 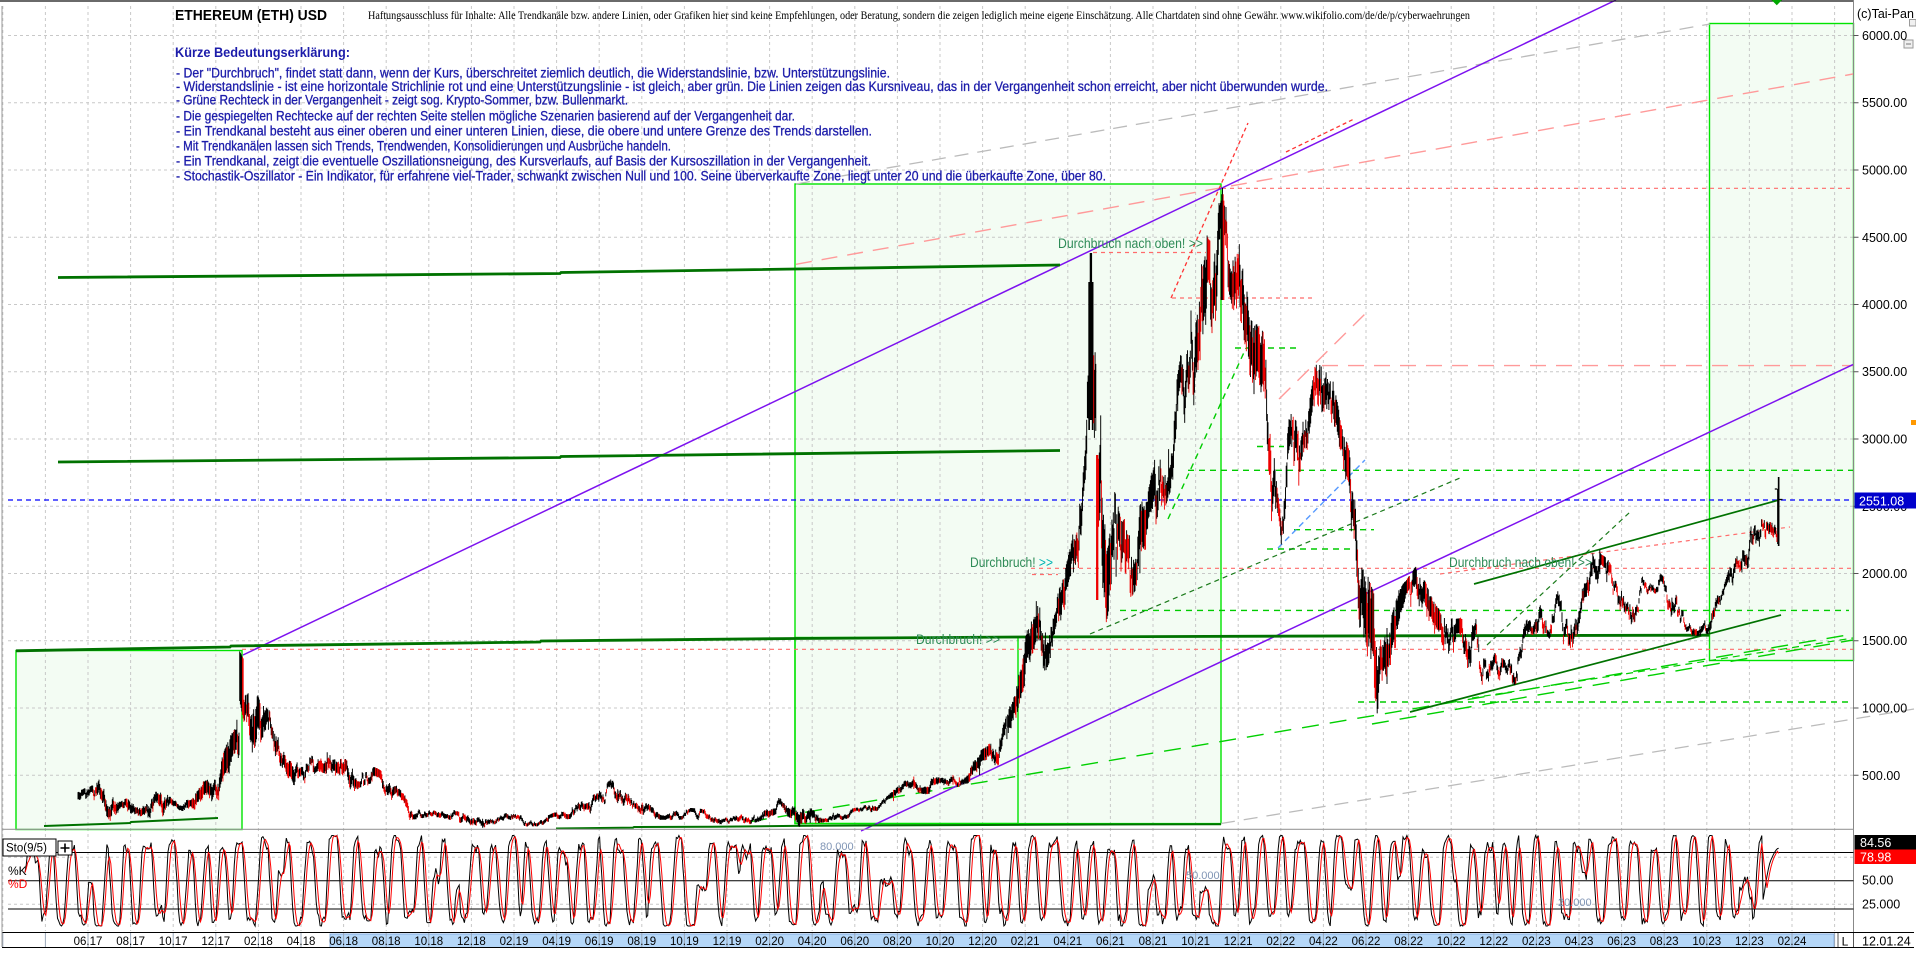 I want to click on svg-text: 5500.00, so click(x=1884, y=103).